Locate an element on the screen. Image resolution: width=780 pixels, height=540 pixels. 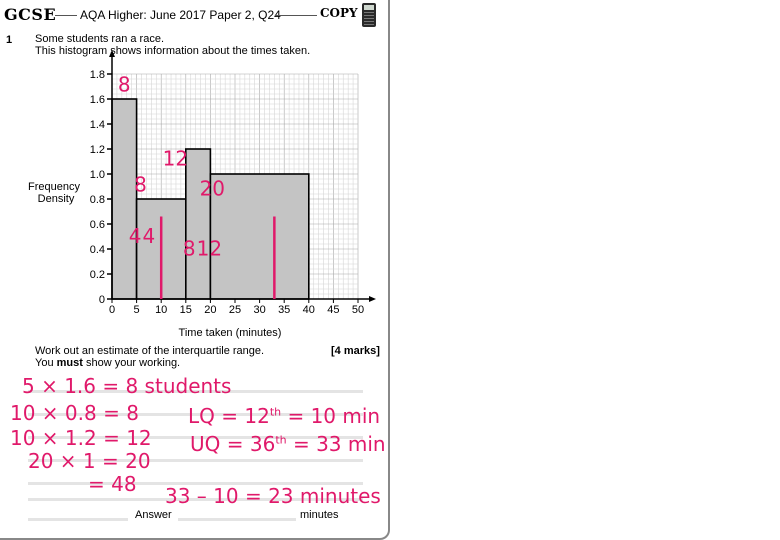
uq-value: = 33 min is located at coordinates (336, 444).